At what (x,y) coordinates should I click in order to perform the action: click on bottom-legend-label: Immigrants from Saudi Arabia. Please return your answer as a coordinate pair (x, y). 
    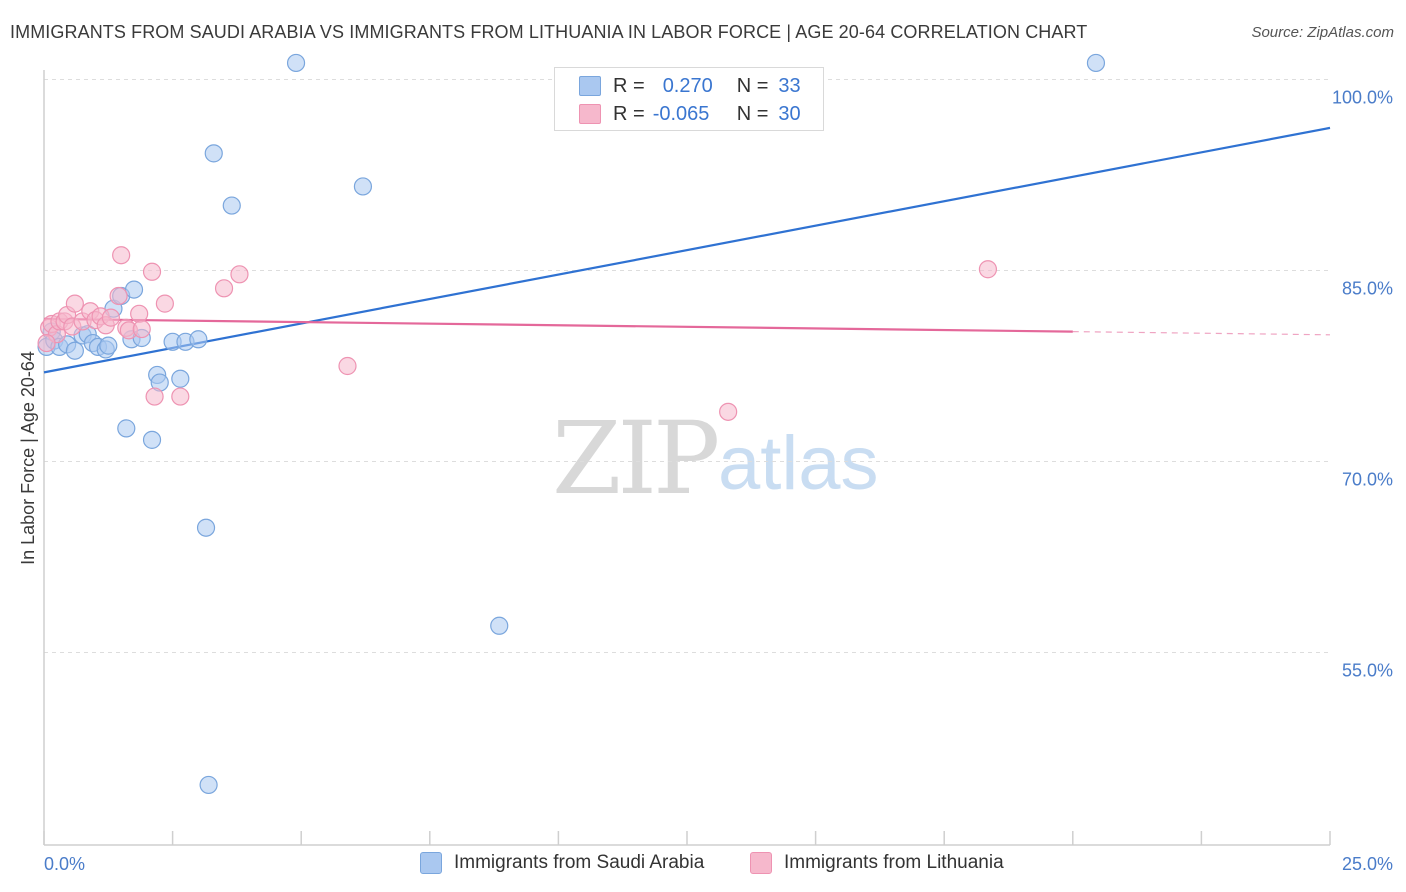
    Looking at the image, I should click on (579, 862).